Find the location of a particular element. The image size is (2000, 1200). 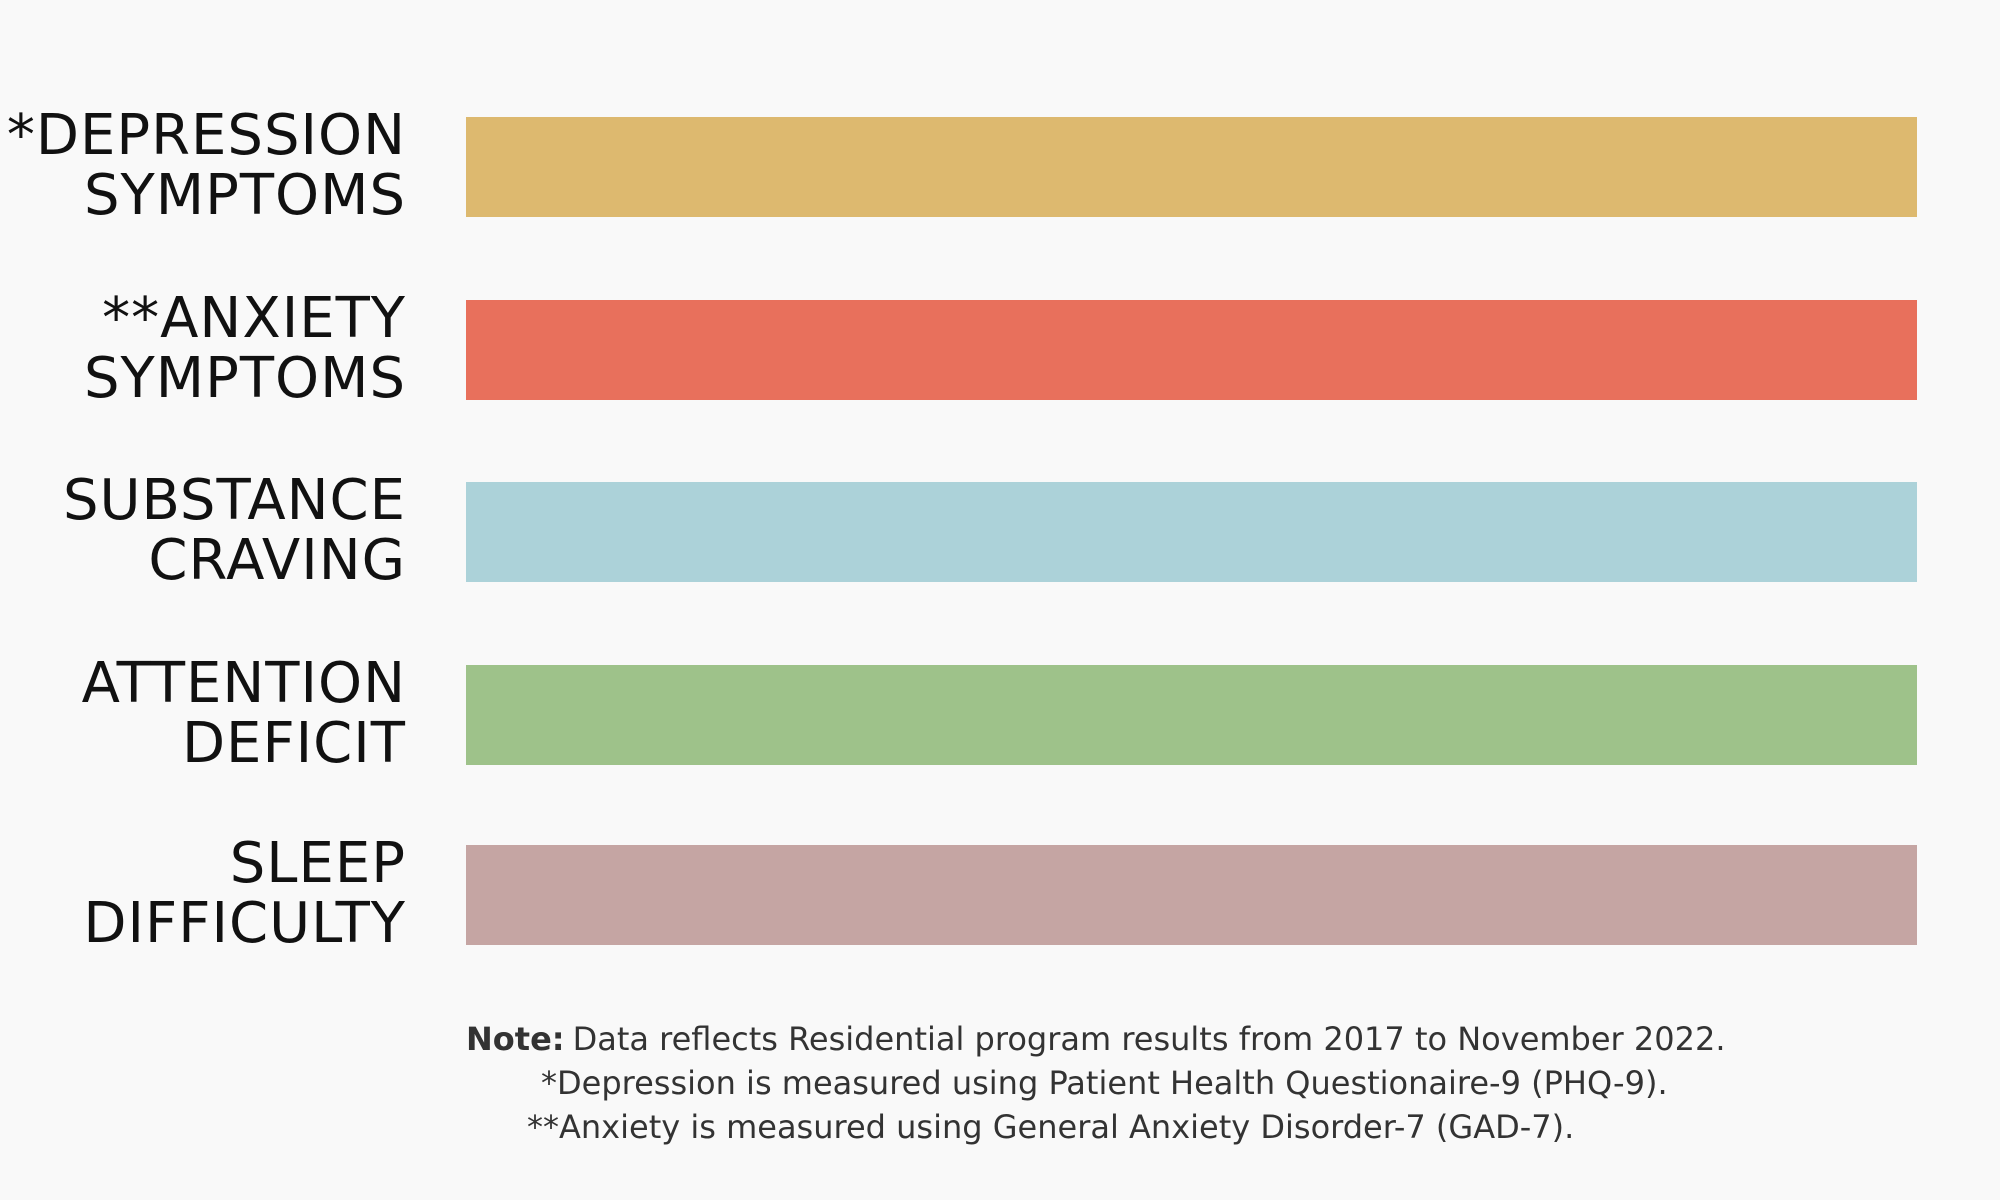

bar-label: SUBSTANCE is located at coordinates (234, 500).